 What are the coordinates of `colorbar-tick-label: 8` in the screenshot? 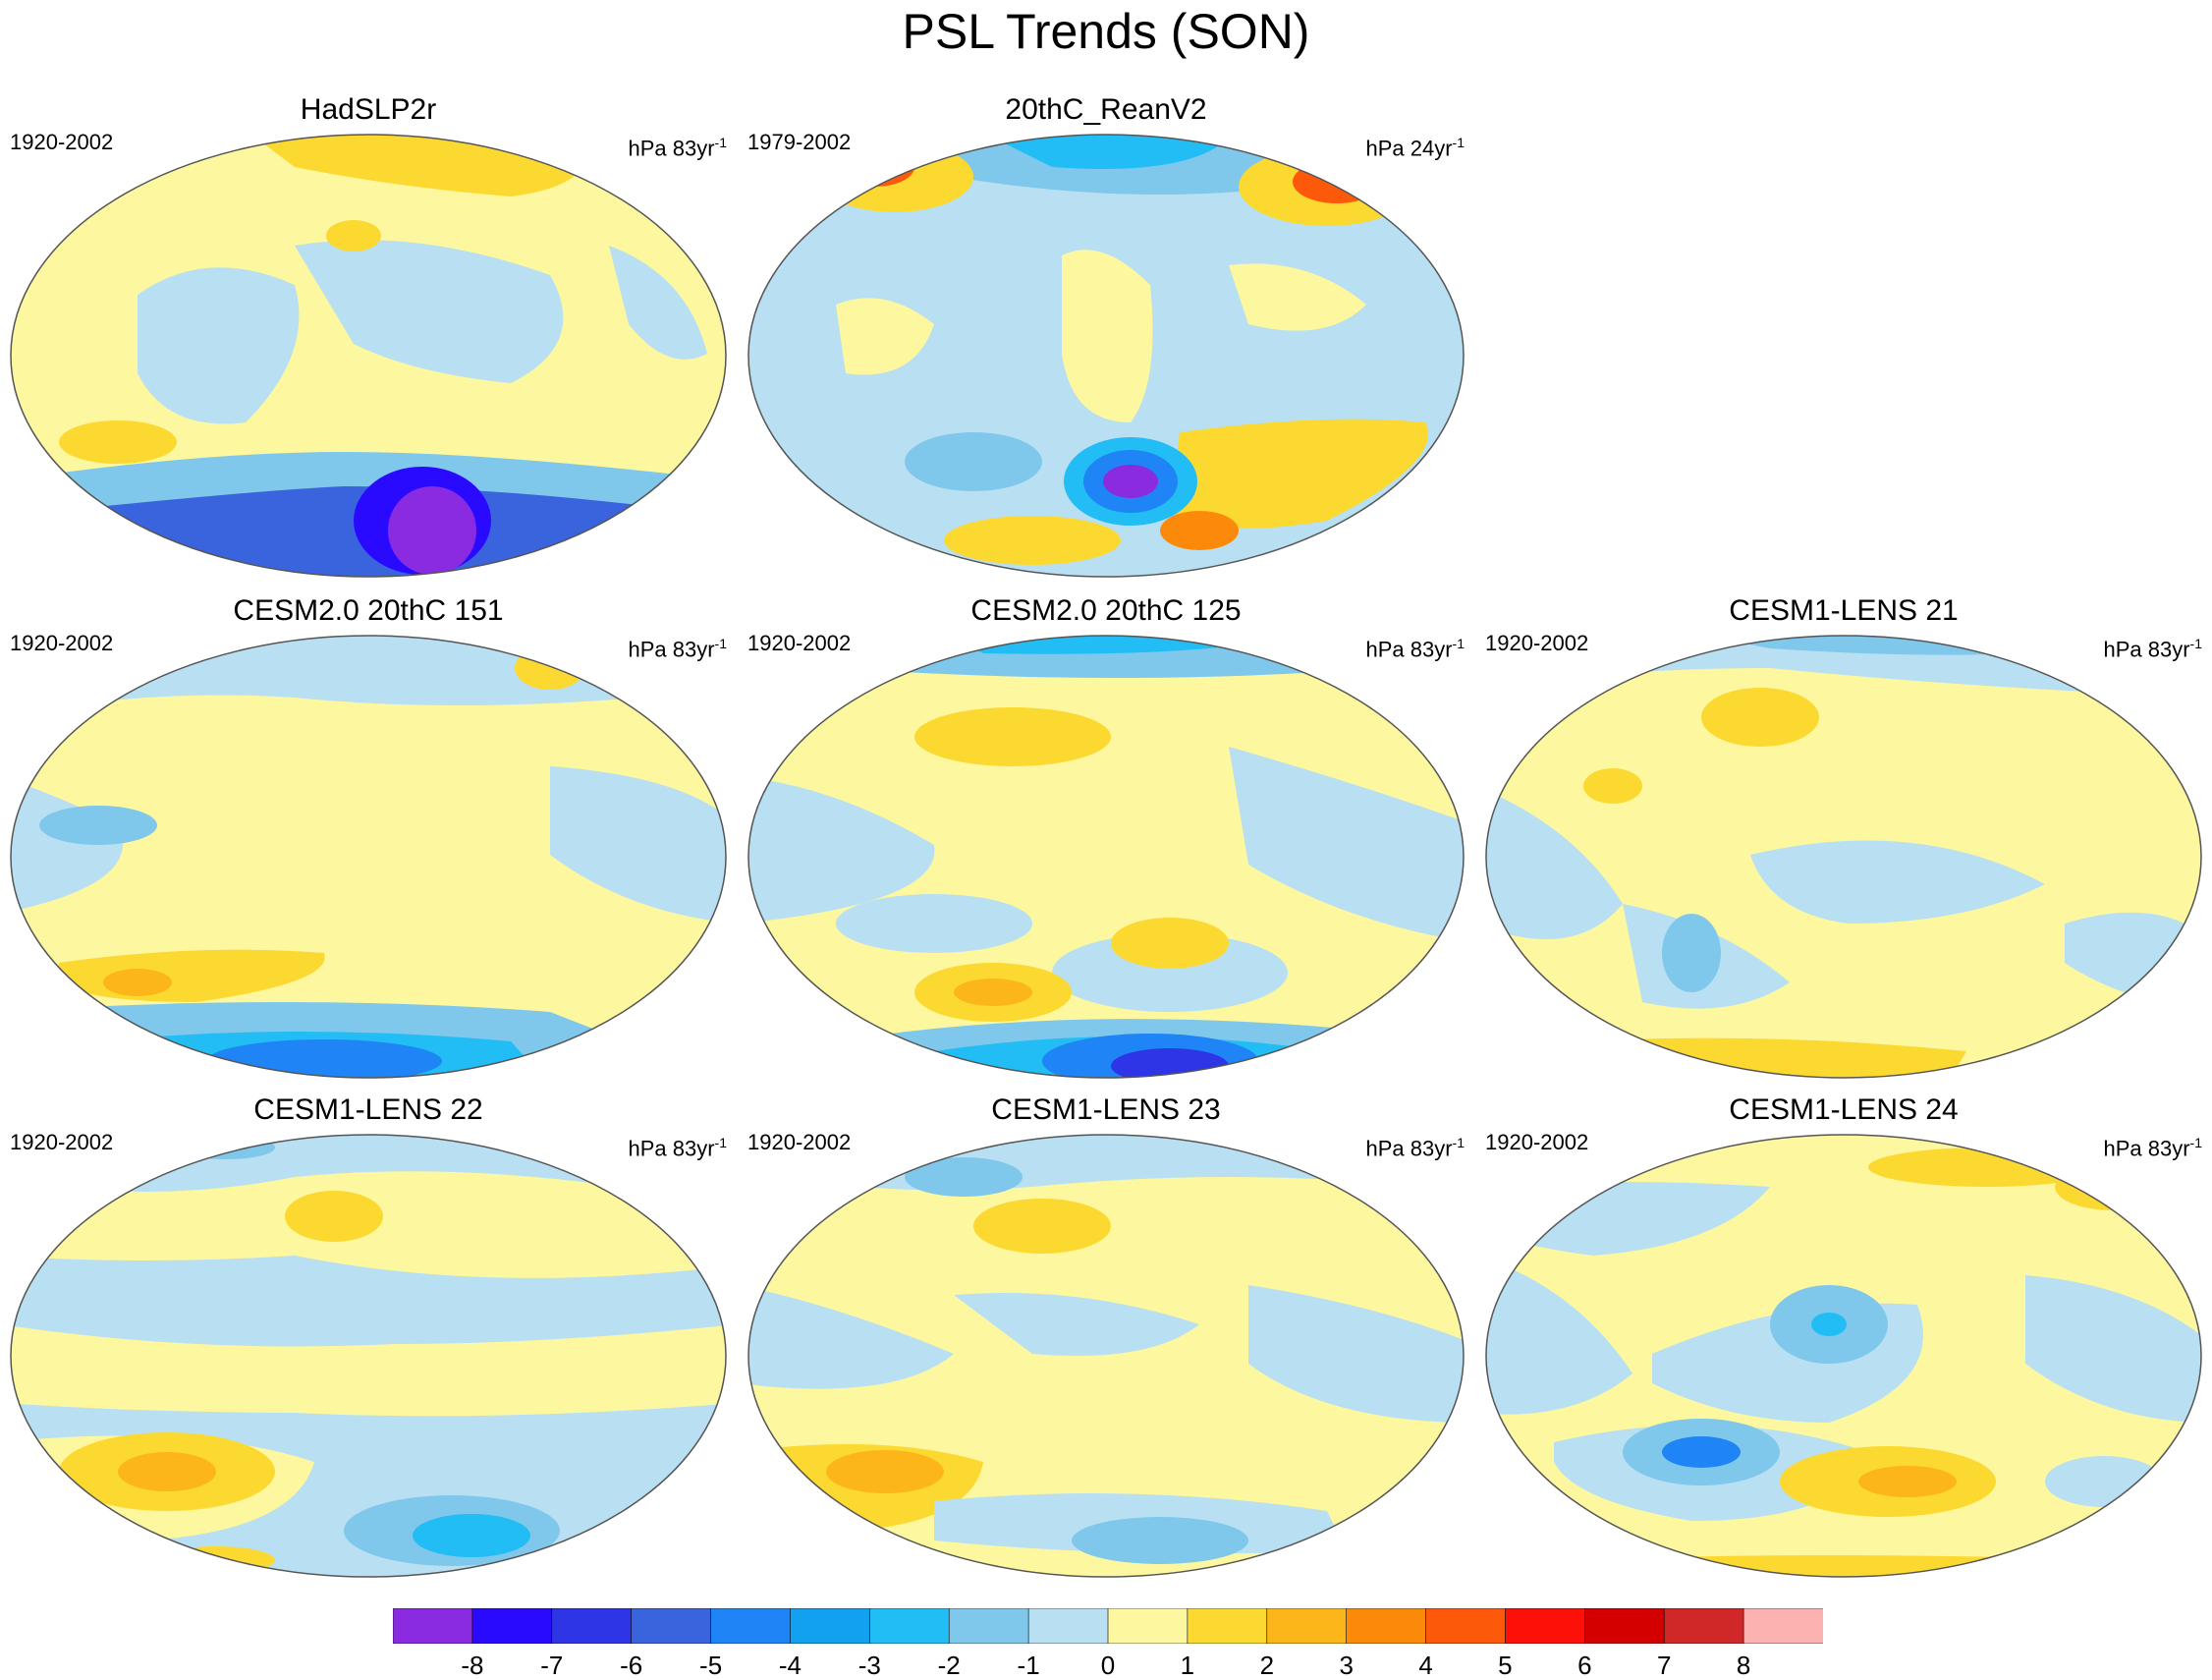 It's located at (1743, 1665).